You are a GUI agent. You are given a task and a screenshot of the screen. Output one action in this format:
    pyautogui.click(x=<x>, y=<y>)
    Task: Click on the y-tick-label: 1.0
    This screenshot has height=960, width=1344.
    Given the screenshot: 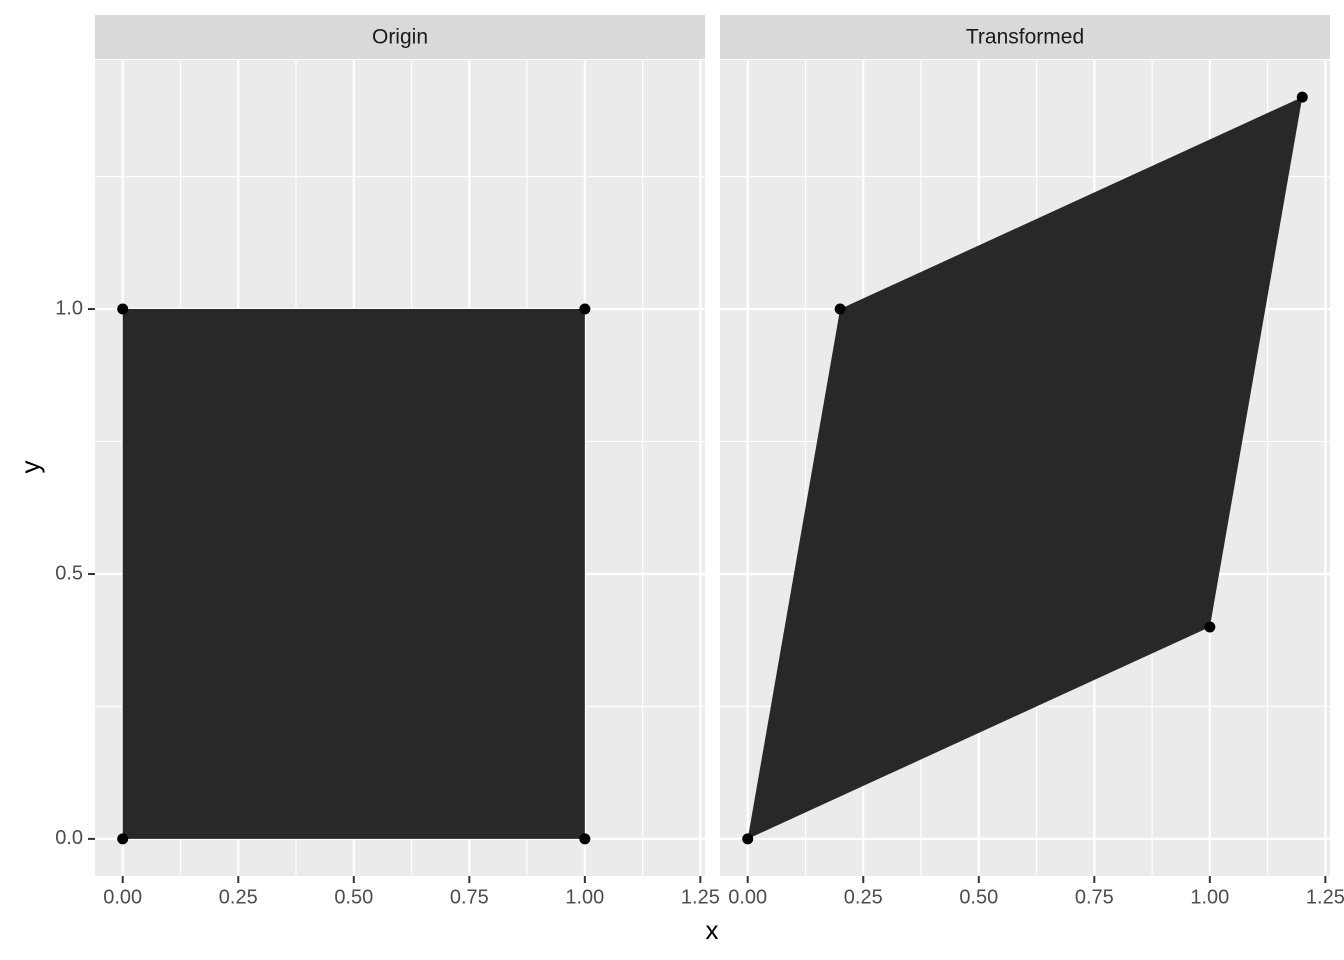 What is the action you would take?
    pyautogui.click(x=69, y=308)
    